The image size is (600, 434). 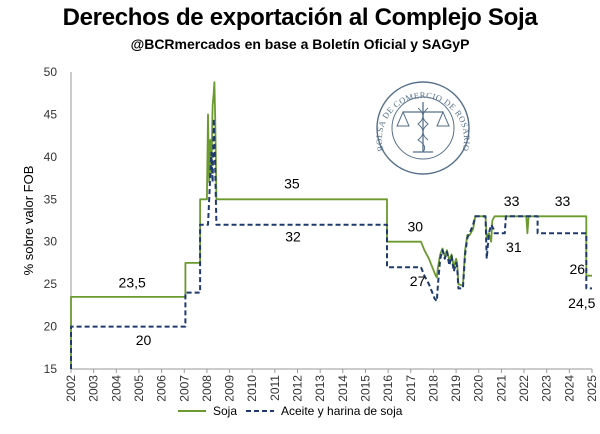 What do you see at coordinates (320, 388) in the screenshot?
I see `x-tick-label: 2013` at bounding box center [320, 388].